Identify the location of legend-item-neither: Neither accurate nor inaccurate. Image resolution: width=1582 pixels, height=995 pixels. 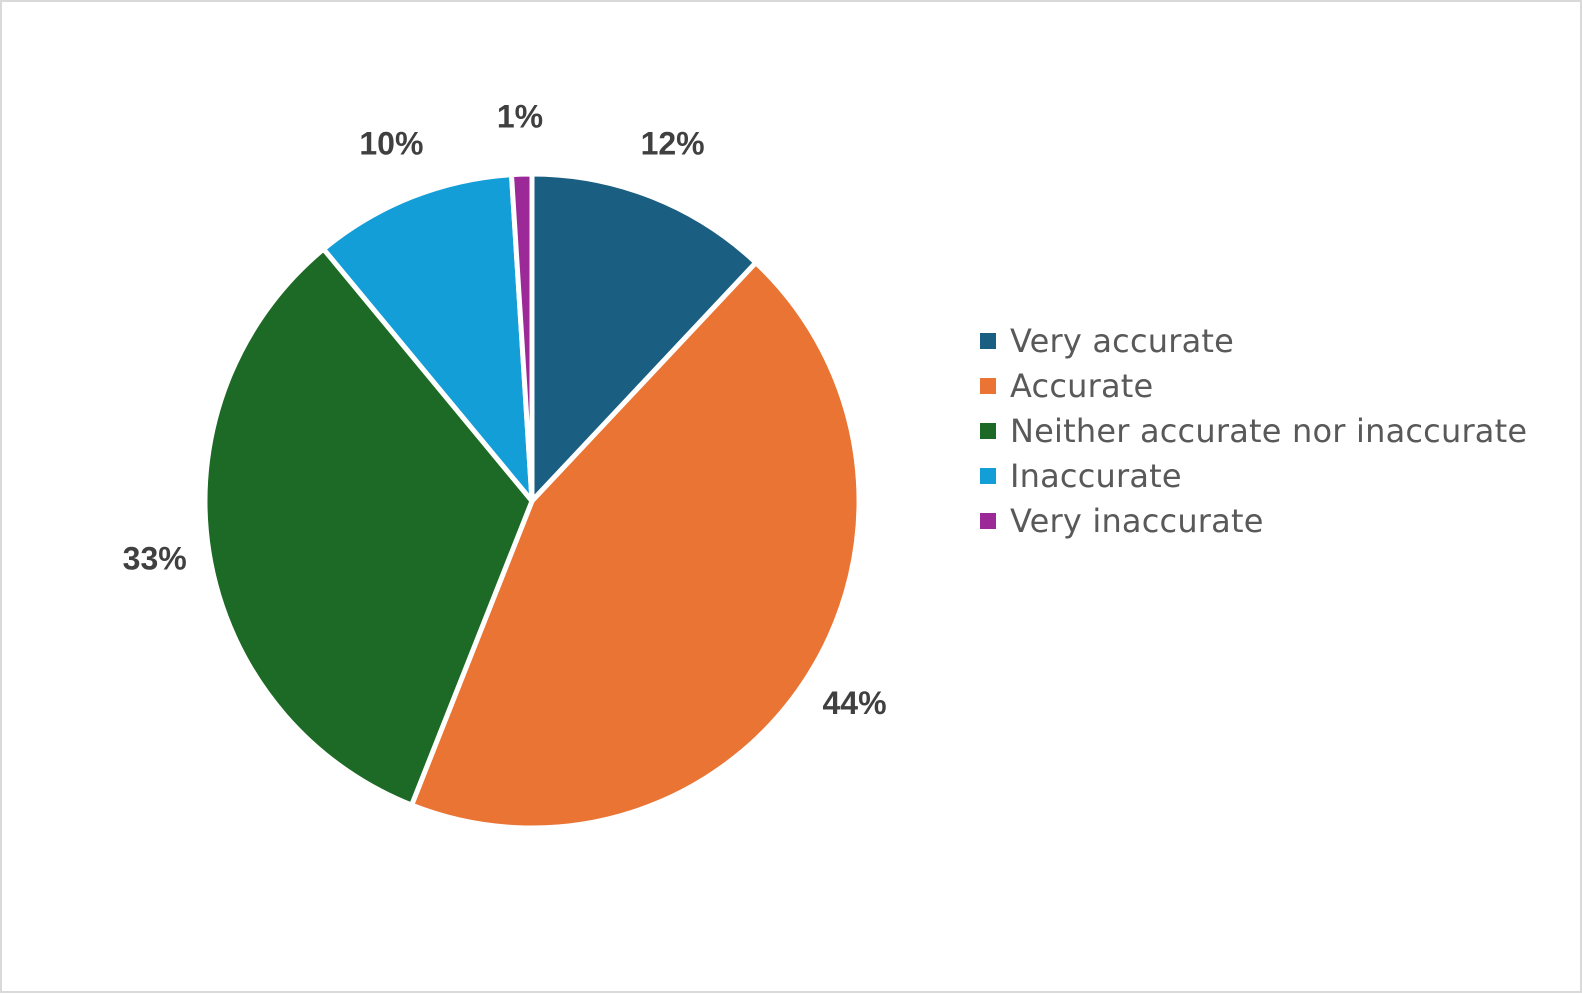
(1253, 430).